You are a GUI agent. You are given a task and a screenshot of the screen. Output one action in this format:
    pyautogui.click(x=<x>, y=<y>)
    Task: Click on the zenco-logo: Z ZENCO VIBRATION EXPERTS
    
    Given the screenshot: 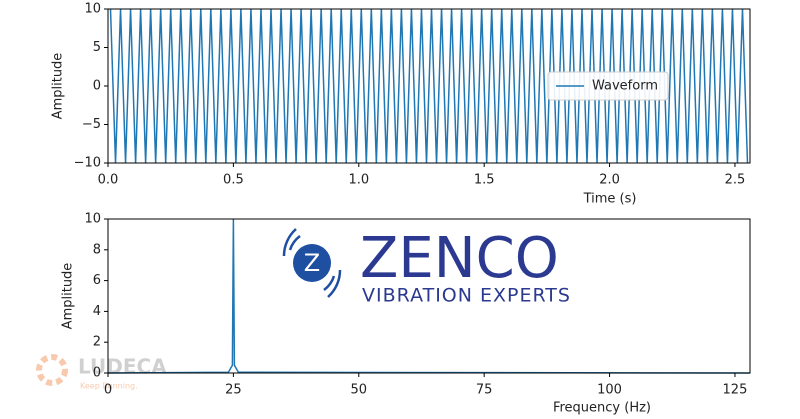 What is the action you would take?
    pyautogui.click(x=426, y=266)
    